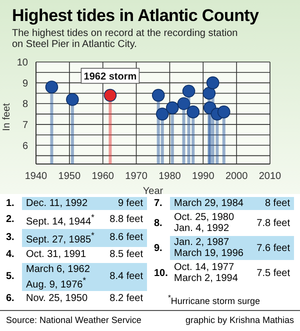  I want to click on text: 8., so click(159, 223).